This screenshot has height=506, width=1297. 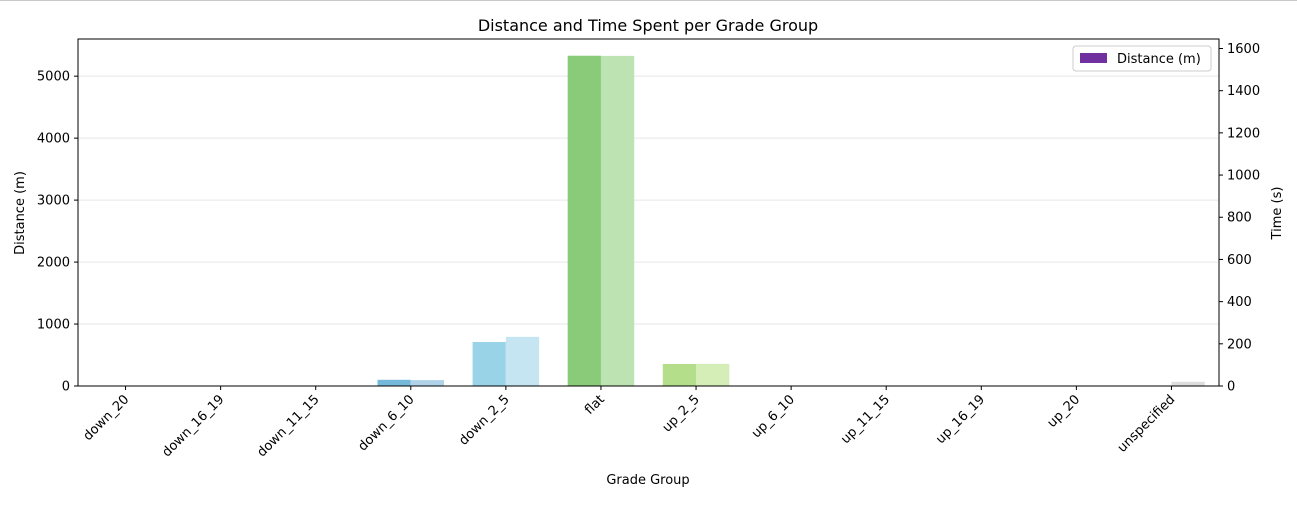 I want to click on y-left-tick-label: 0, so click(x=66, y=387).